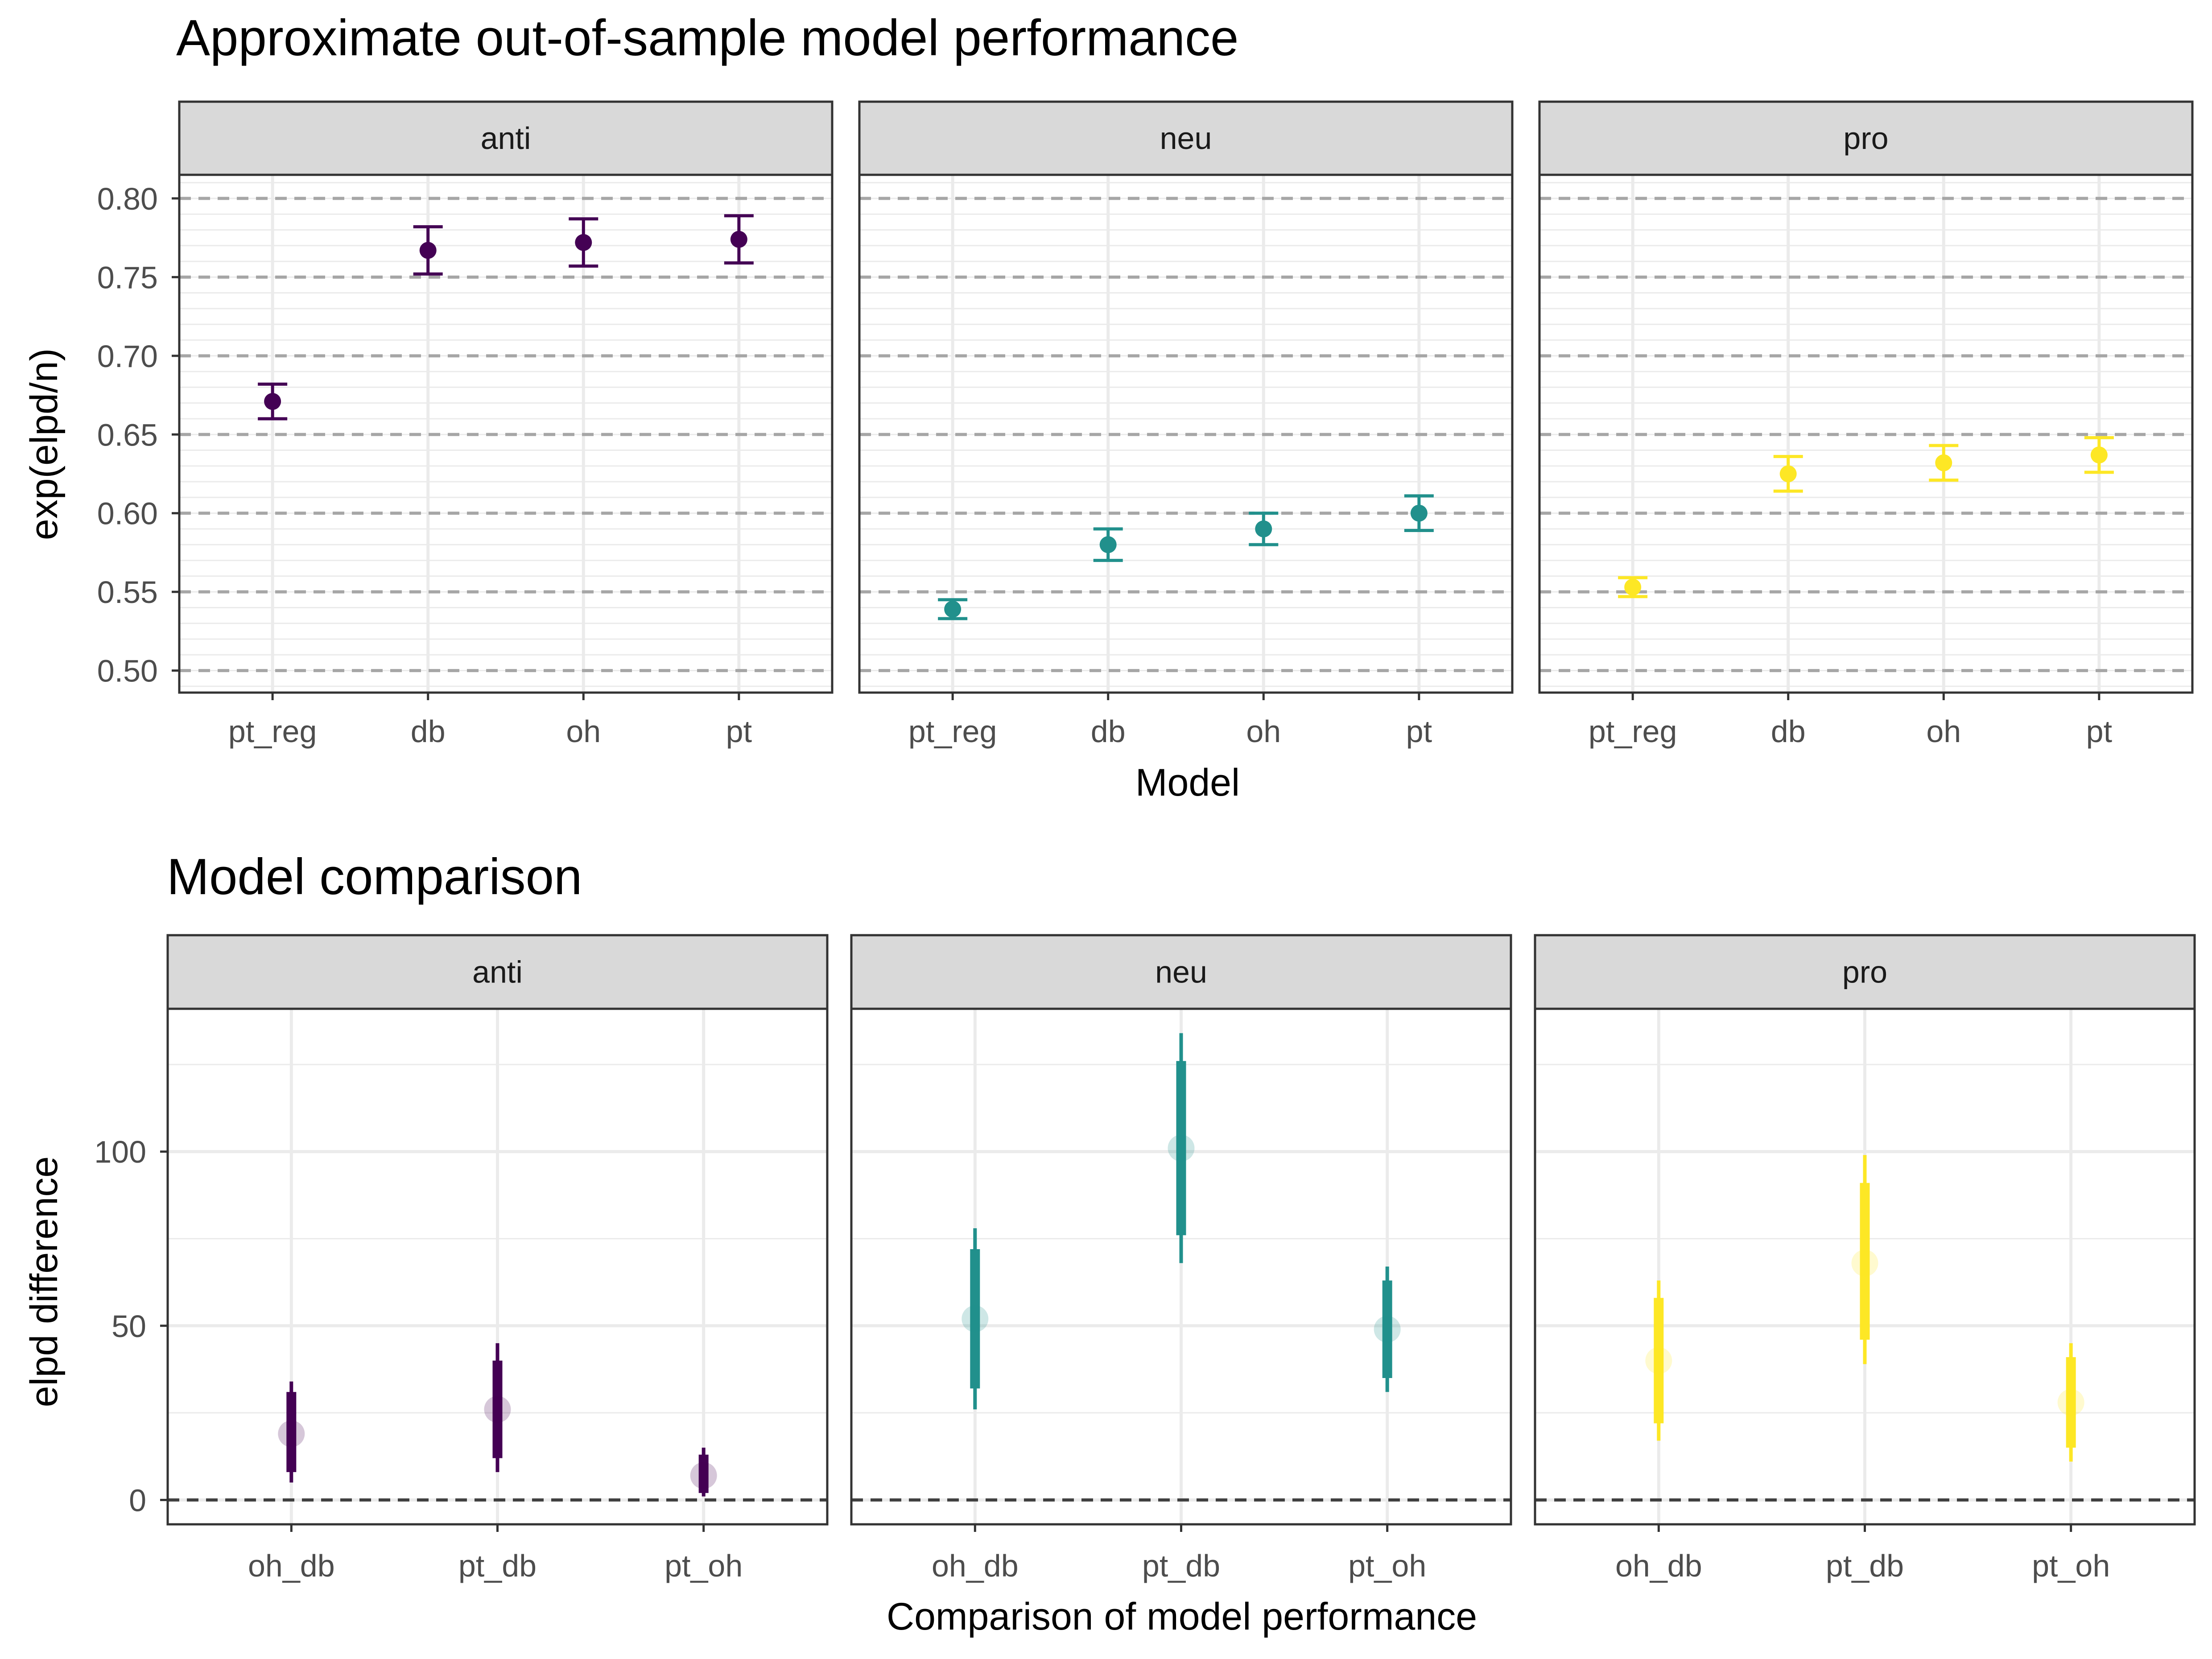  Describe the element at coordinates (128, 435) in the screenshot. I see `y-tick-label: 0.65` at that location.